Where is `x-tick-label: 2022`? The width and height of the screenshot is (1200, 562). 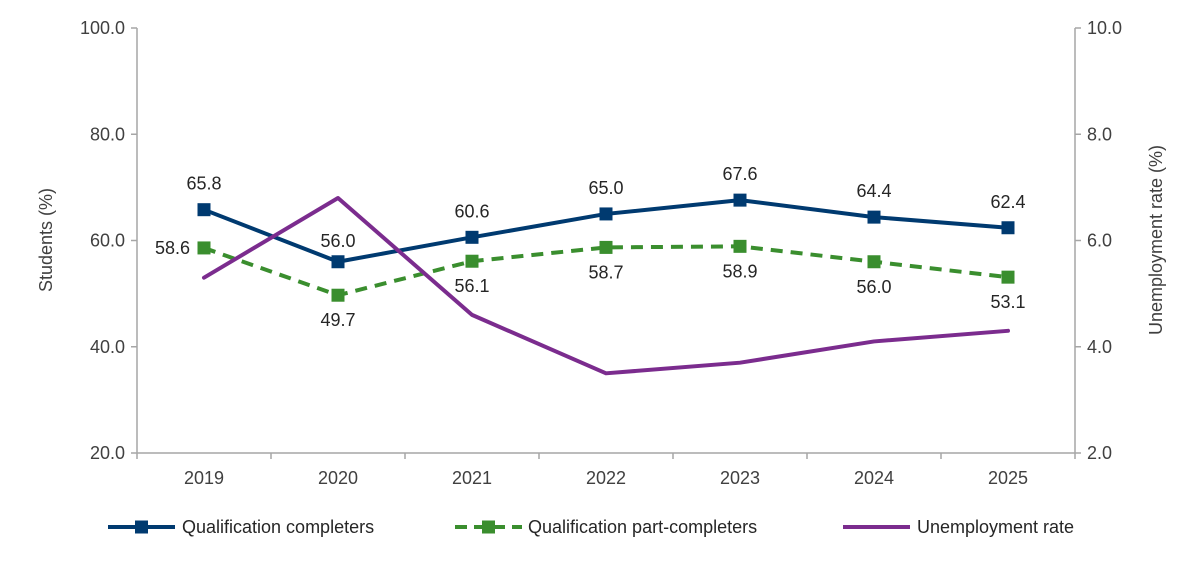 x-tick-label: 2022 is located at coordinates (606, 478).